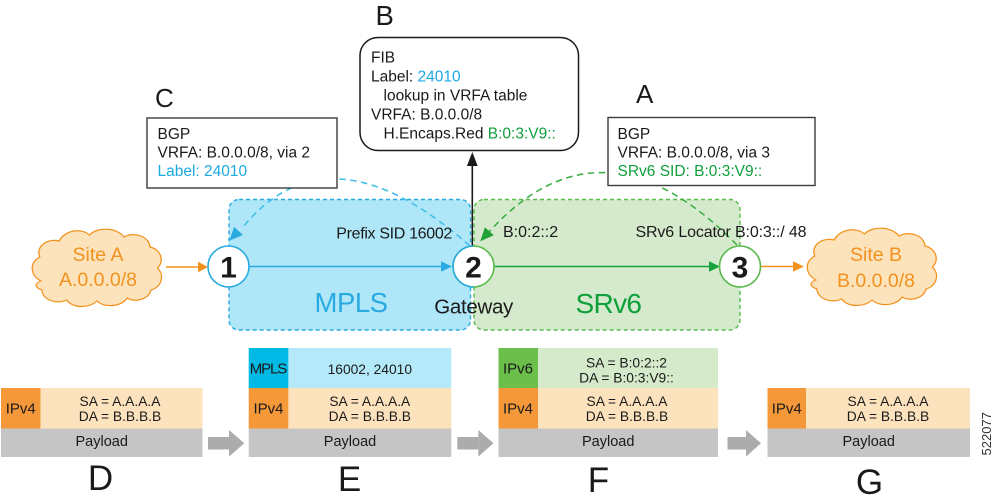  I want to click on svg-text: SRv6 SID: B:0:3:V9::, so click(690, 171).